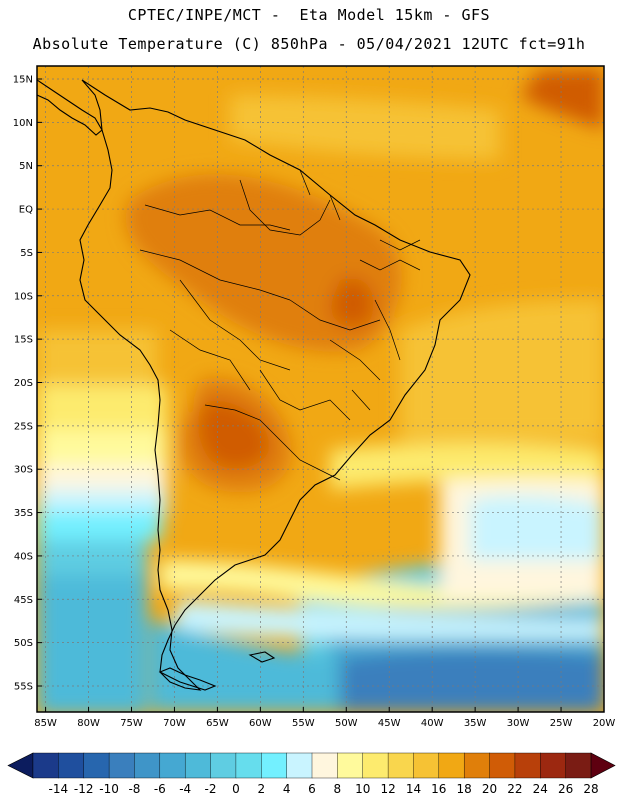  I want to click on lat-tick-label: 30S, so click(23, 470).